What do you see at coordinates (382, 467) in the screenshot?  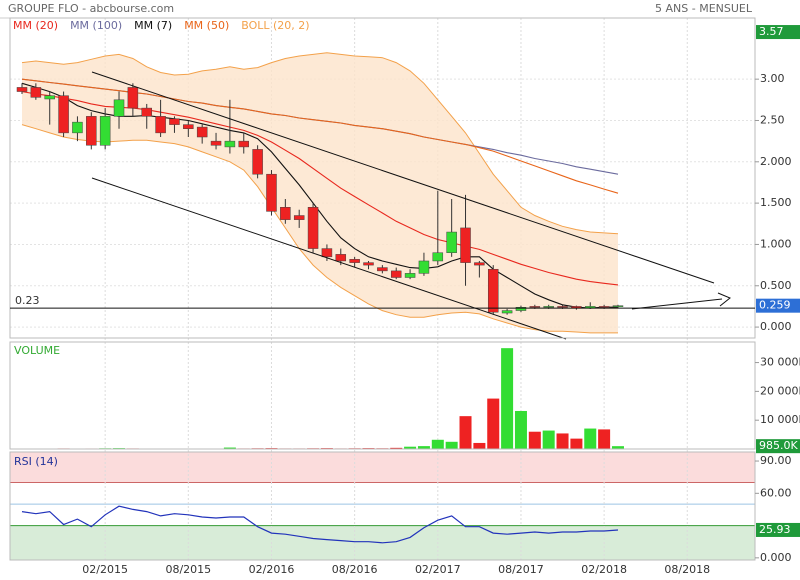 I see `overbought-zone` at bounding box center [382, 467].